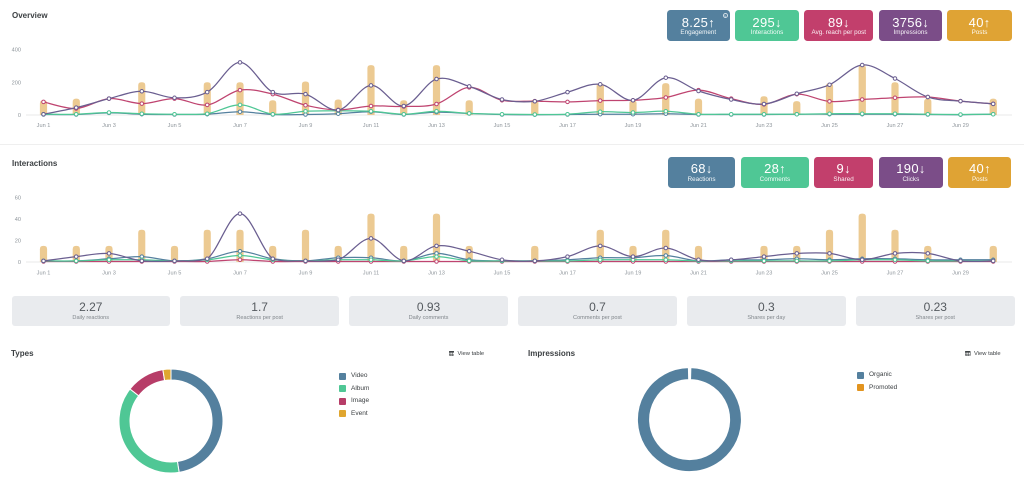 The height and width of the screenshot is (484, 1024). Describe the element at coordinates (16, 51) in the screenshot. I see `svg-text: 400` at that location.